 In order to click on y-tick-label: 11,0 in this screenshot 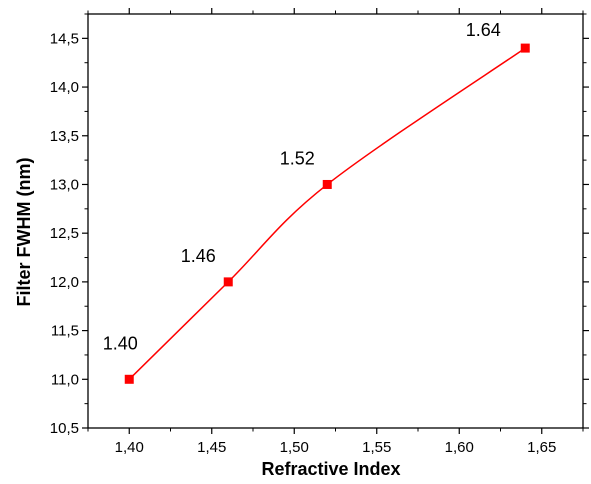, I will do `click(65, 379)`.